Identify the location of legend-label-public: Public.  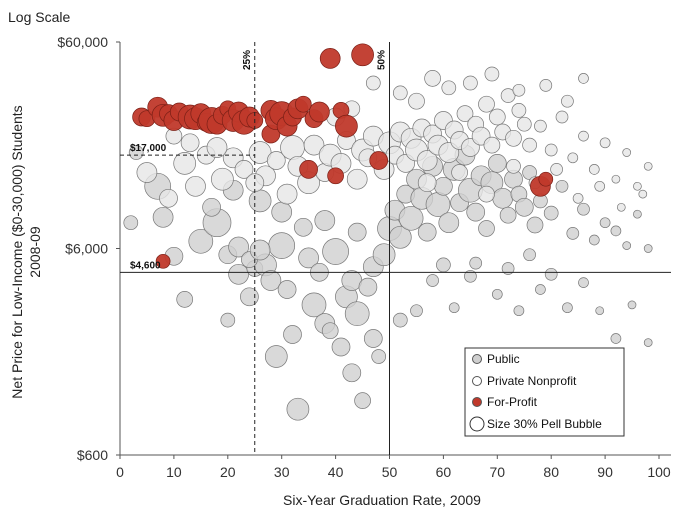
(503, 359).